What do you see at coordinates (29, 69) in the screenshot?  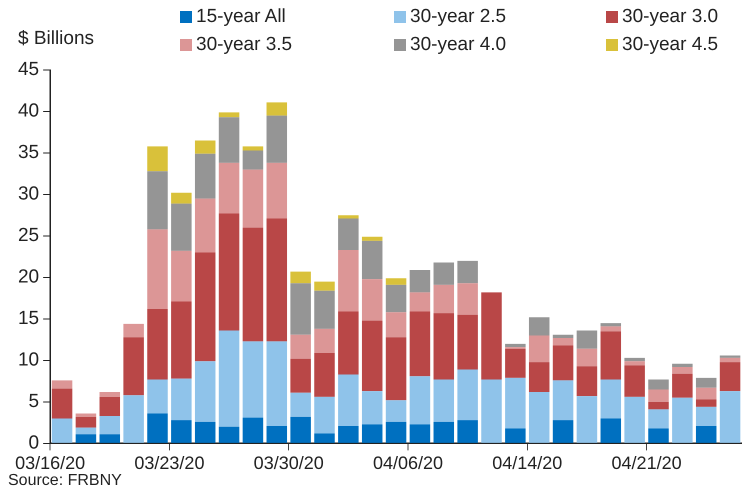 I see `y-tick-label: 45` at bounding box center [29, 69].